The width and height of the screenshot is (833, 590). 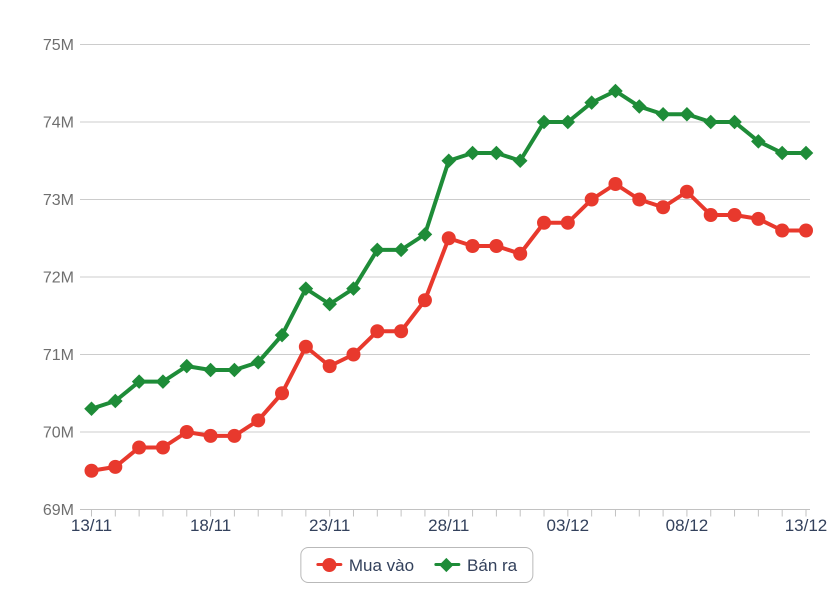 I want to click on y-axis-label: 75M, so click(x=58, y=45).